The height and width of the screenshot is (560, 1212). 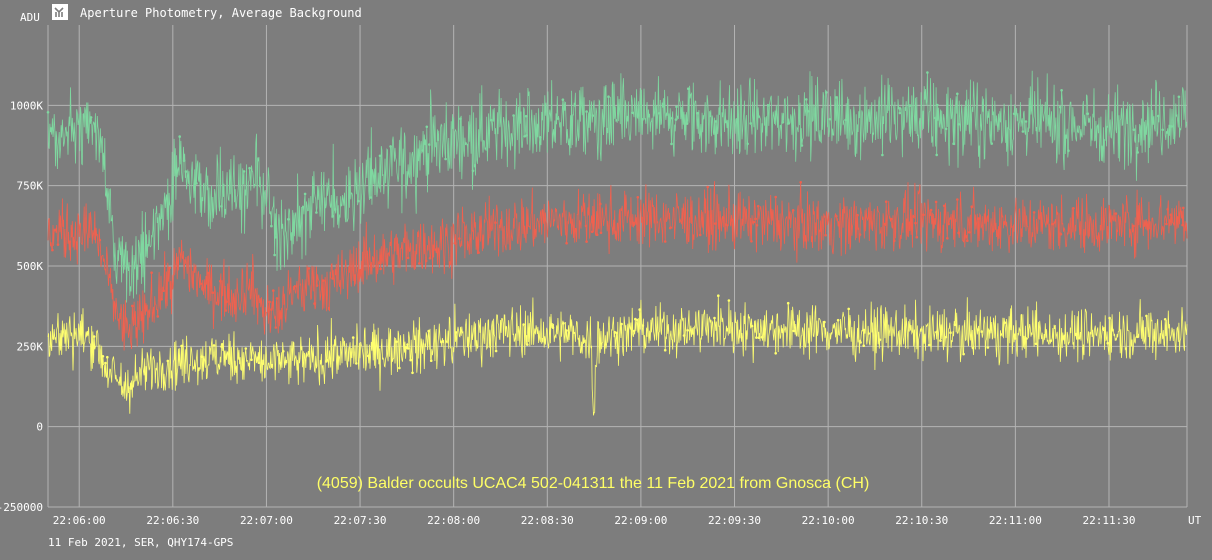 I want to click on y-tick-label: 750K, so click(x=30, y=186).